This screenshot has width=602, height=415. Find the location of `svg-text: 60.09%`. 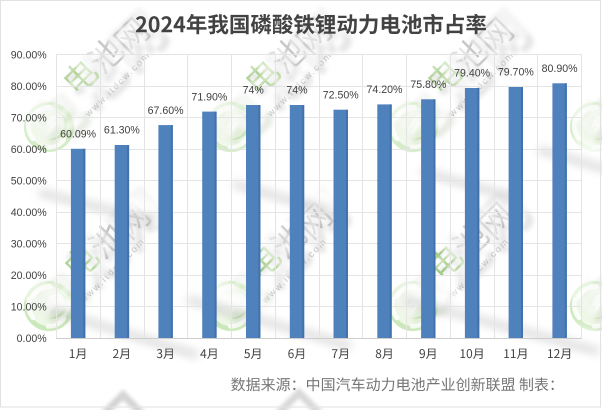

svg-text: 60.09% is located at coordinates (78, 135).